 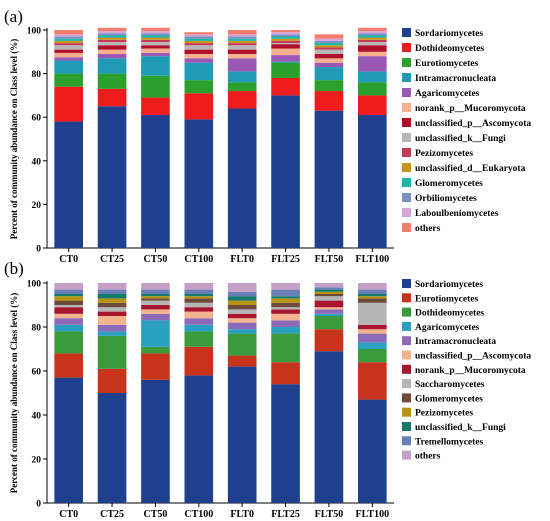 What do you see at coordinates (38, 505) in the screenshot?
I see `y-tick-label: 0` at bounding box center [38, 505].